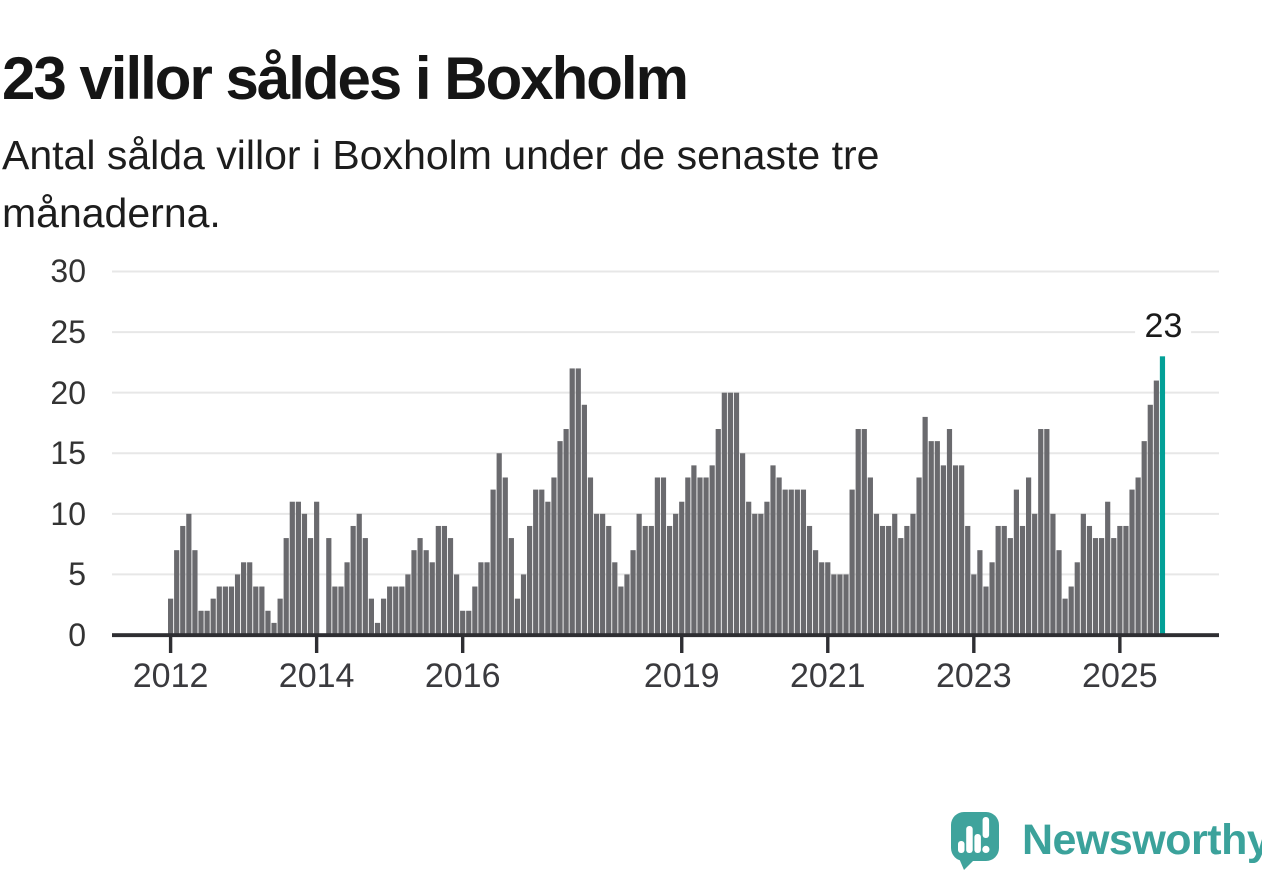  What do you see at coordinates (68, 513) in the screenshot?
I see `y-axis-label: 10` at bounding box center [68, 513].